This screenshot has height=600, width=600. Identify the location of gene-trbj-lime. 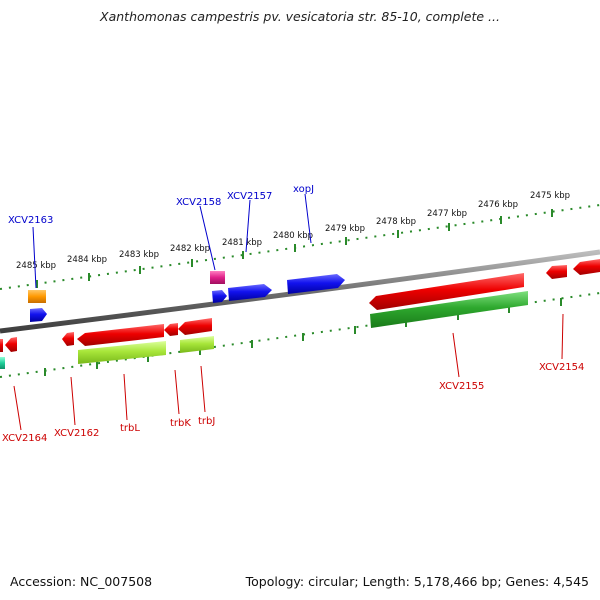
(197, 344).